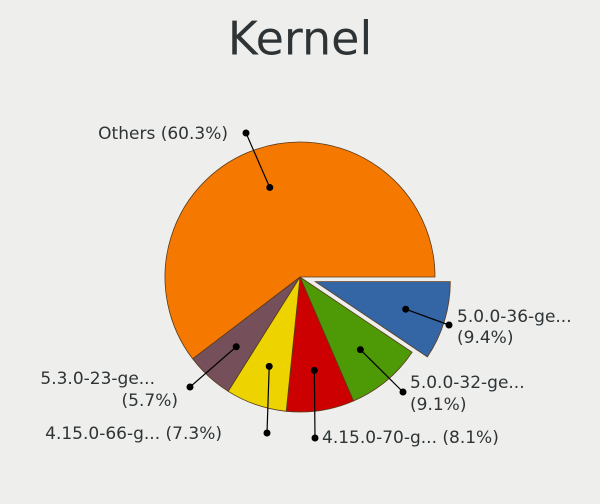 The width and height of the screenshot is (600, 504). What do you see at coordinates (150, 401) in the screenshot?
I see `slice-value-label: (5.7%)` at bounding box center [150, 401].